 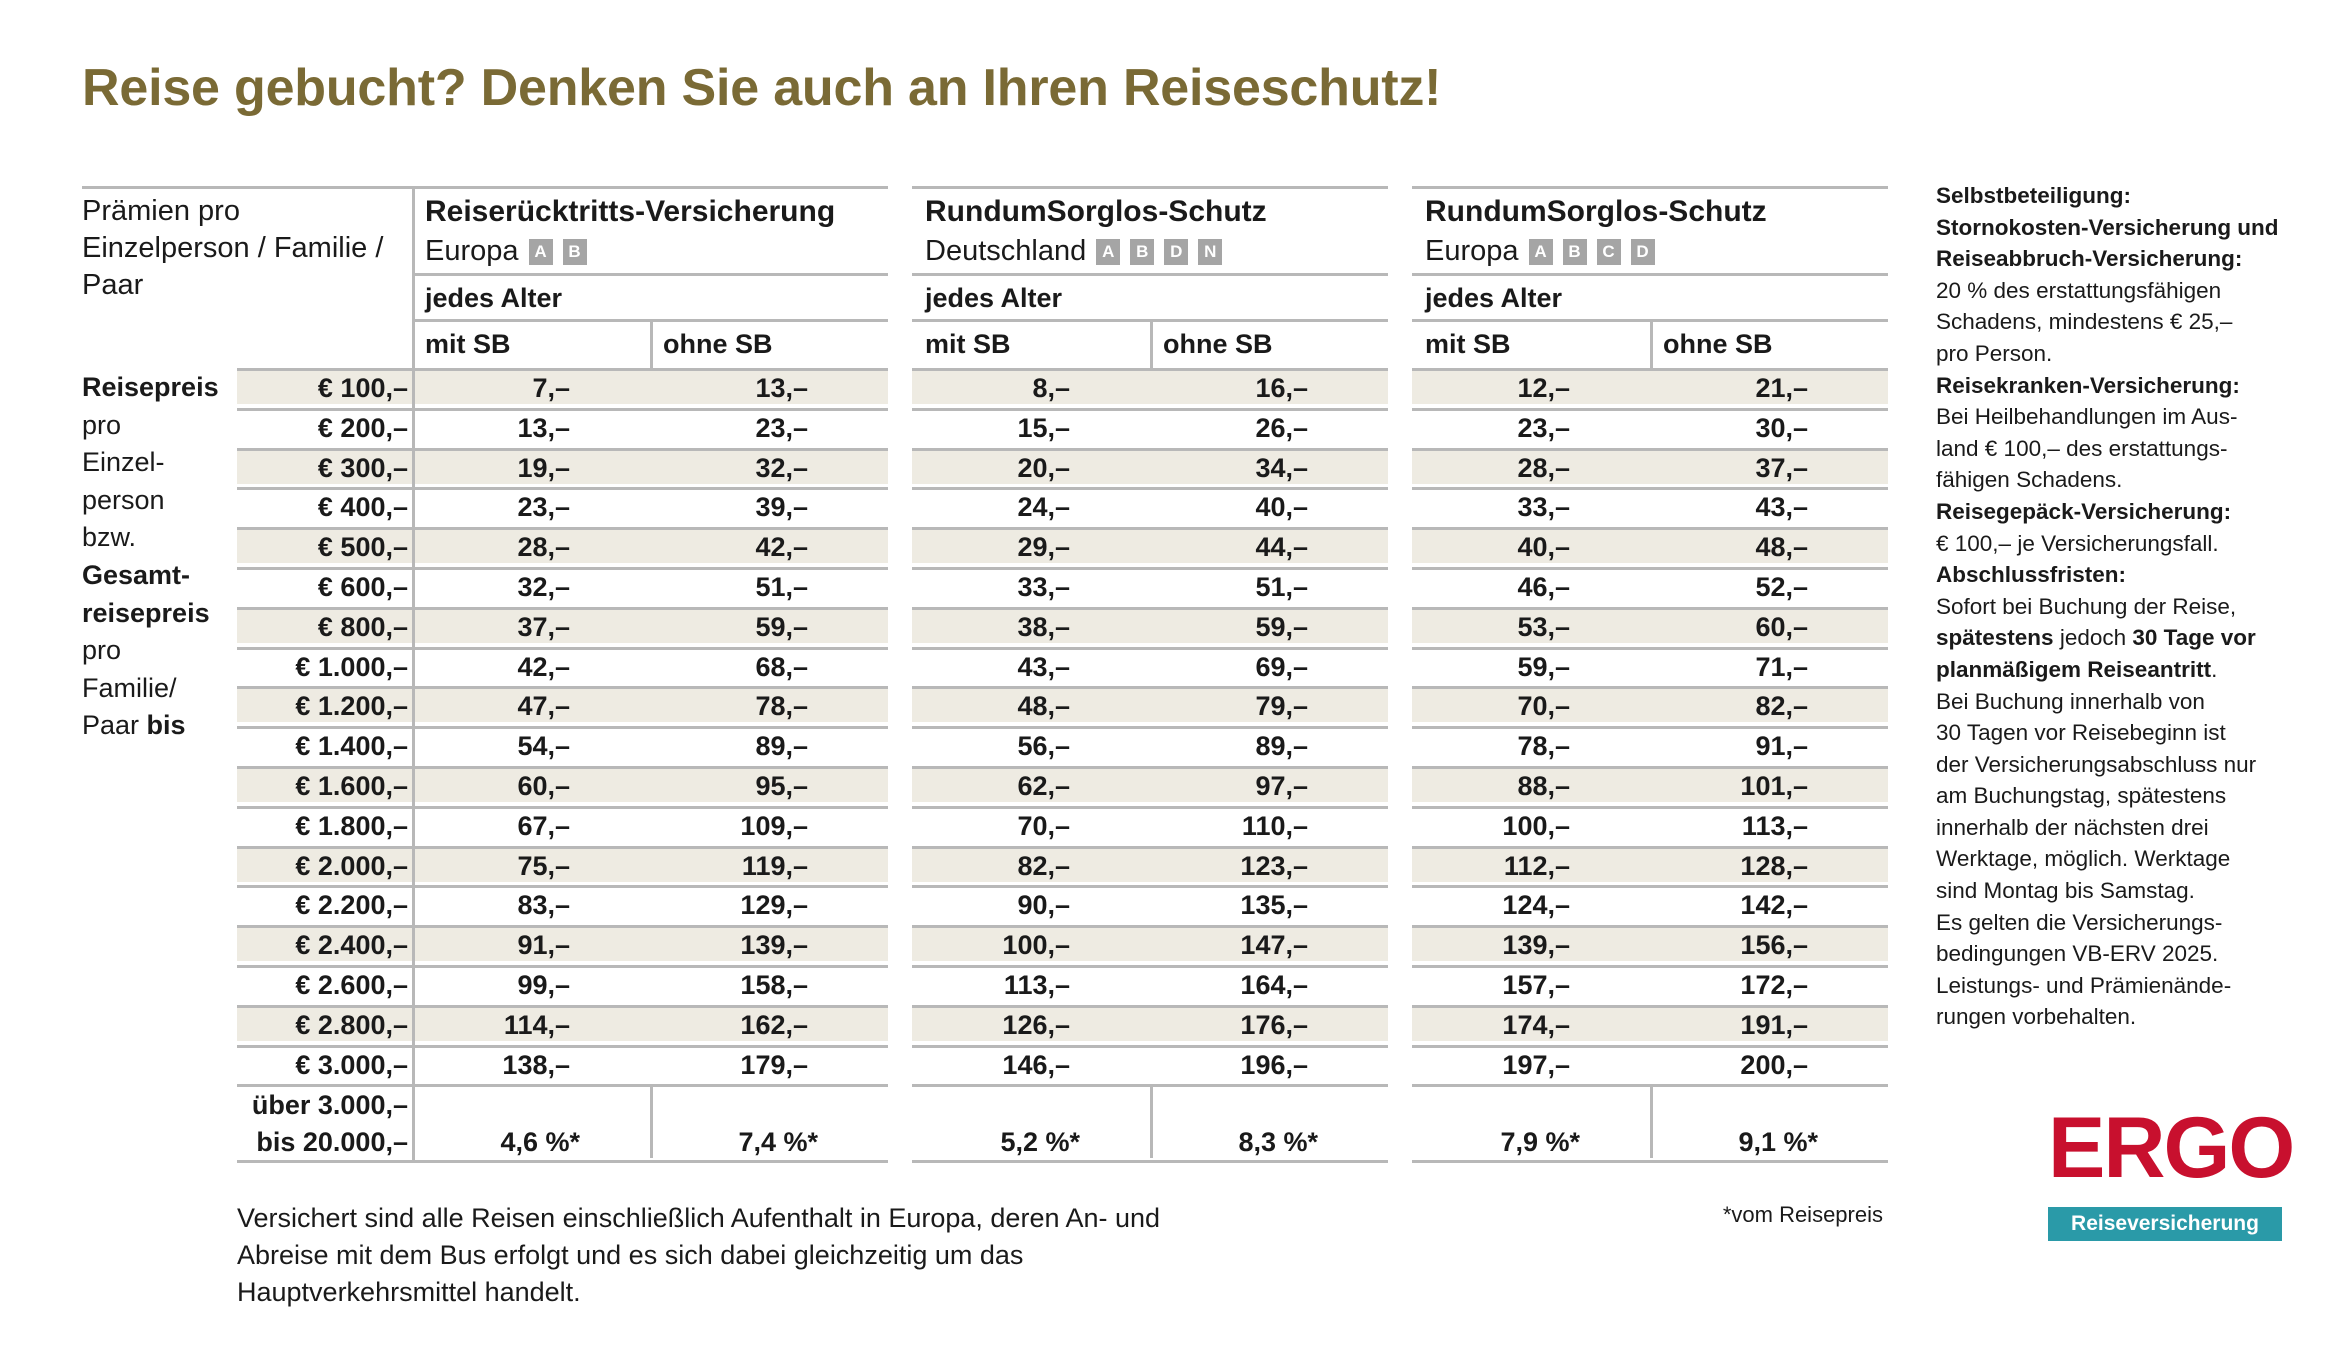 What do you see at coordinates (506, 251) in the screenshot?
I see `group-region: Europa A B` at bounding box center [506, 251].